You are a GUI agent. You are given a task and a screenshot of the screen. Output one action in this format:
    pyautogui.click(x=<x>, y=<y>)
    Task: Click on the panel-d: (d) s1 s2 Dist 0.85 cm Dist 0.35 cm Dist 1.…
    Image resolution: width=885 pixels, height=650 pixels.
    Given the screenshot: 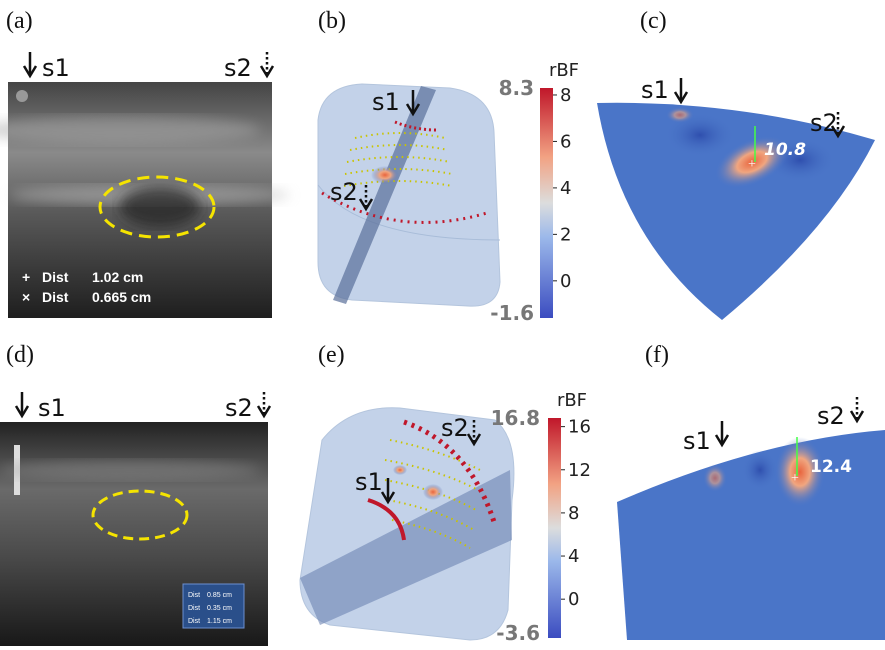 What is the action you would take?
    pyautogui.click(x=136, y=494)
    